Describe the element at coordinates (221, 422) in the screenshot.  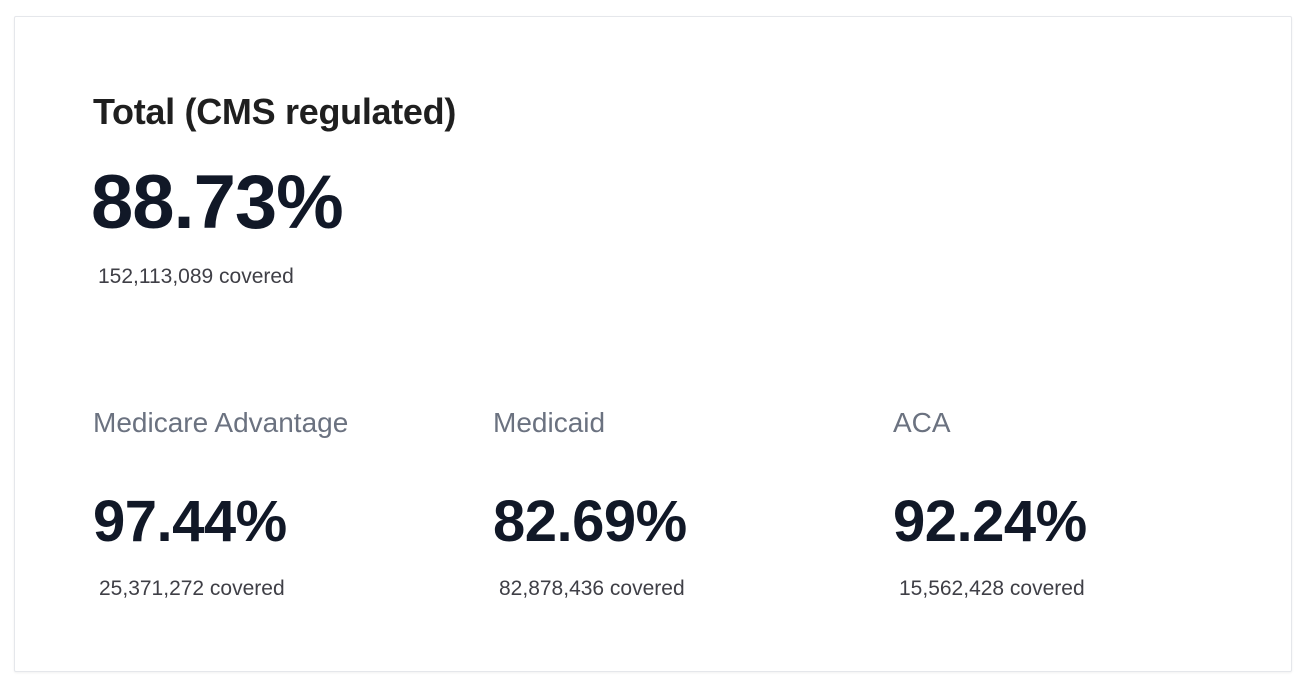
I see `segment-label: Medicare Advantage` at that location.